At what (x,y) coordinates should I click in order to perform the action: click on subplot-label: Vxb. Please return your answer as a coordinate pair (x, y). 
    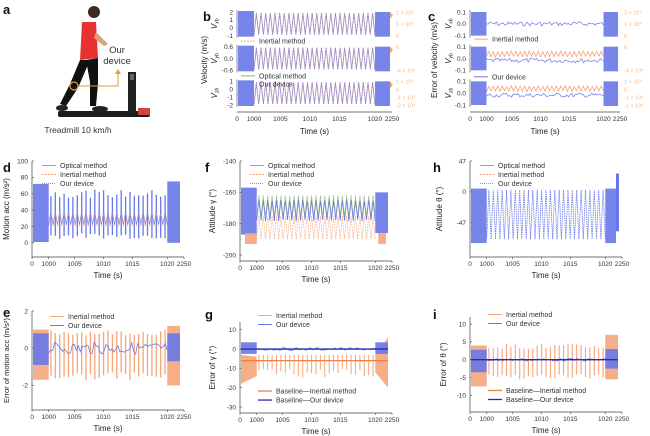
    Looking at the image, I should click on (449, 23).